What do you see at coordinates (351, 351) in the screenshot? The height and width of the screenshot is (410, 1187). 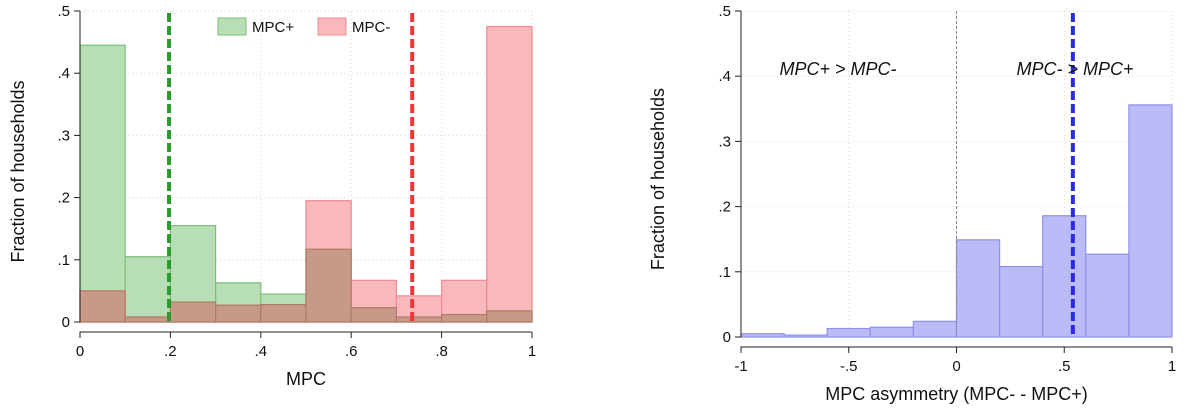 I see `x-tick-label: .6` at bounding box center [351, 351].